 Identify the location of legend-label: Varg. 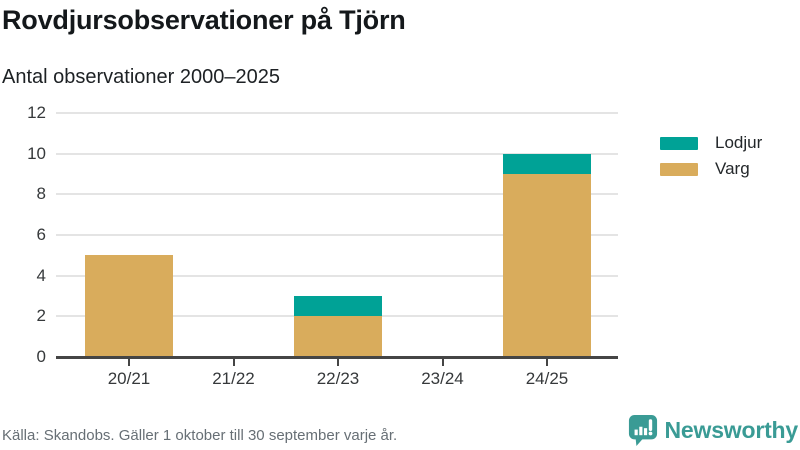
(732, 168).